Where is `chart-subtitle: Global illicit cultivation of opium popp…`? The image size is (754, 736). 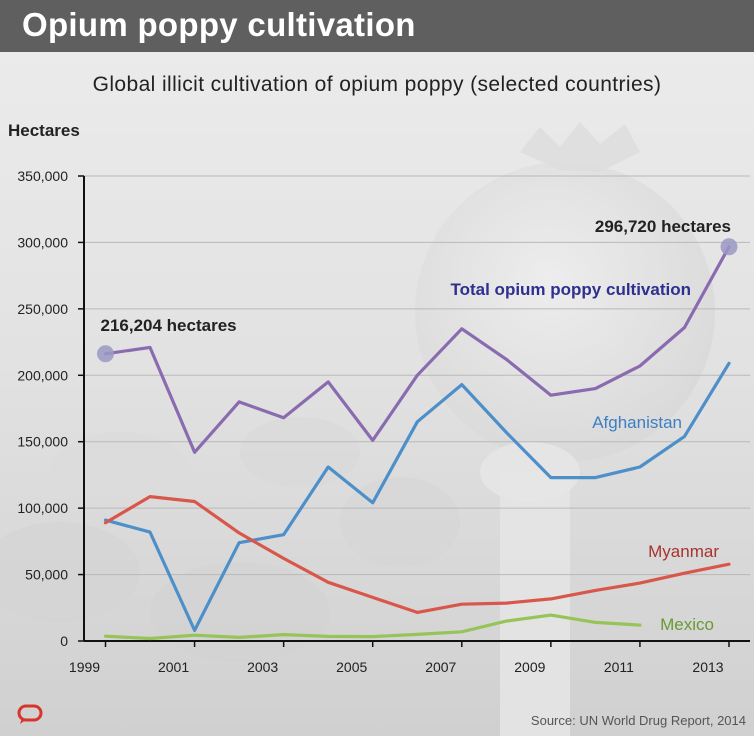
chart-subtitle: Global illicit cultivation of opium popp… is located at coordinates (377, 84).